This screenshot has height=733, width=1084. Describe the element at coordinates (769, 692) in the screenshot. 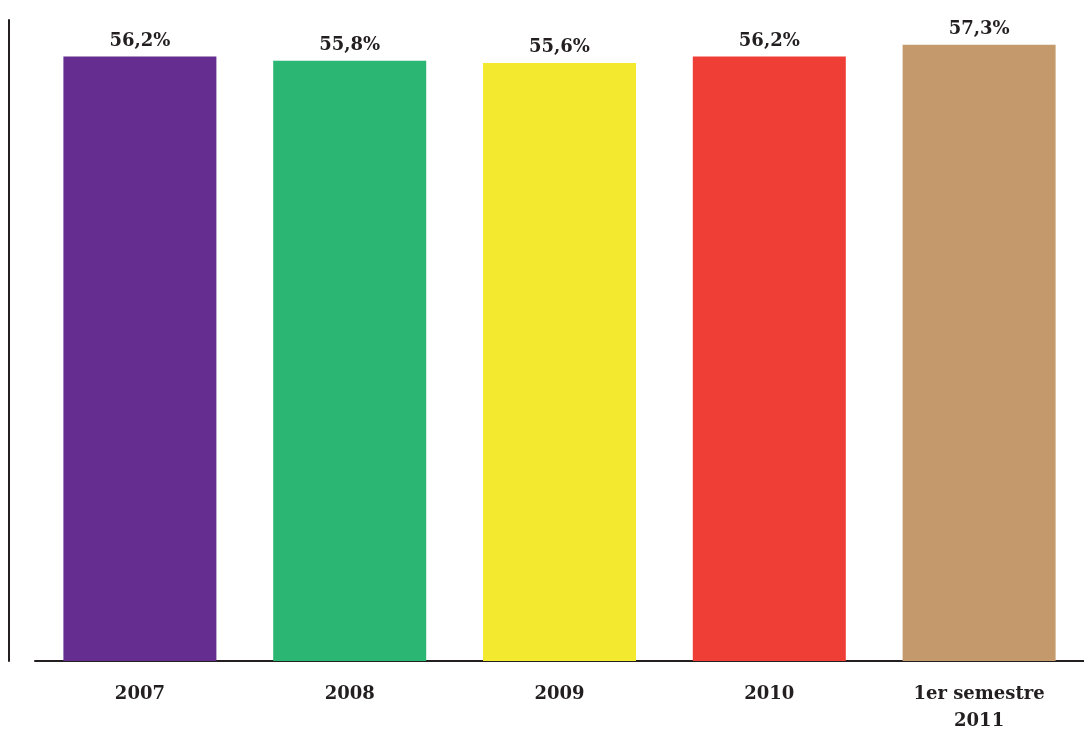

I see `x-tick-label: 2010` at that location.